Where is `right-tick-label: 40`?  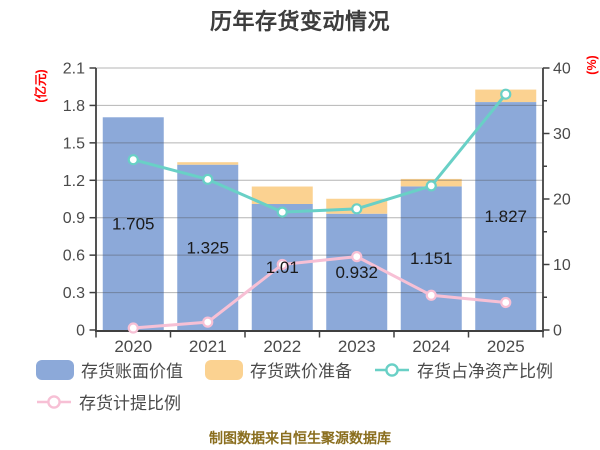 right-tick-label: 40 is located at coordinates (562, 69).